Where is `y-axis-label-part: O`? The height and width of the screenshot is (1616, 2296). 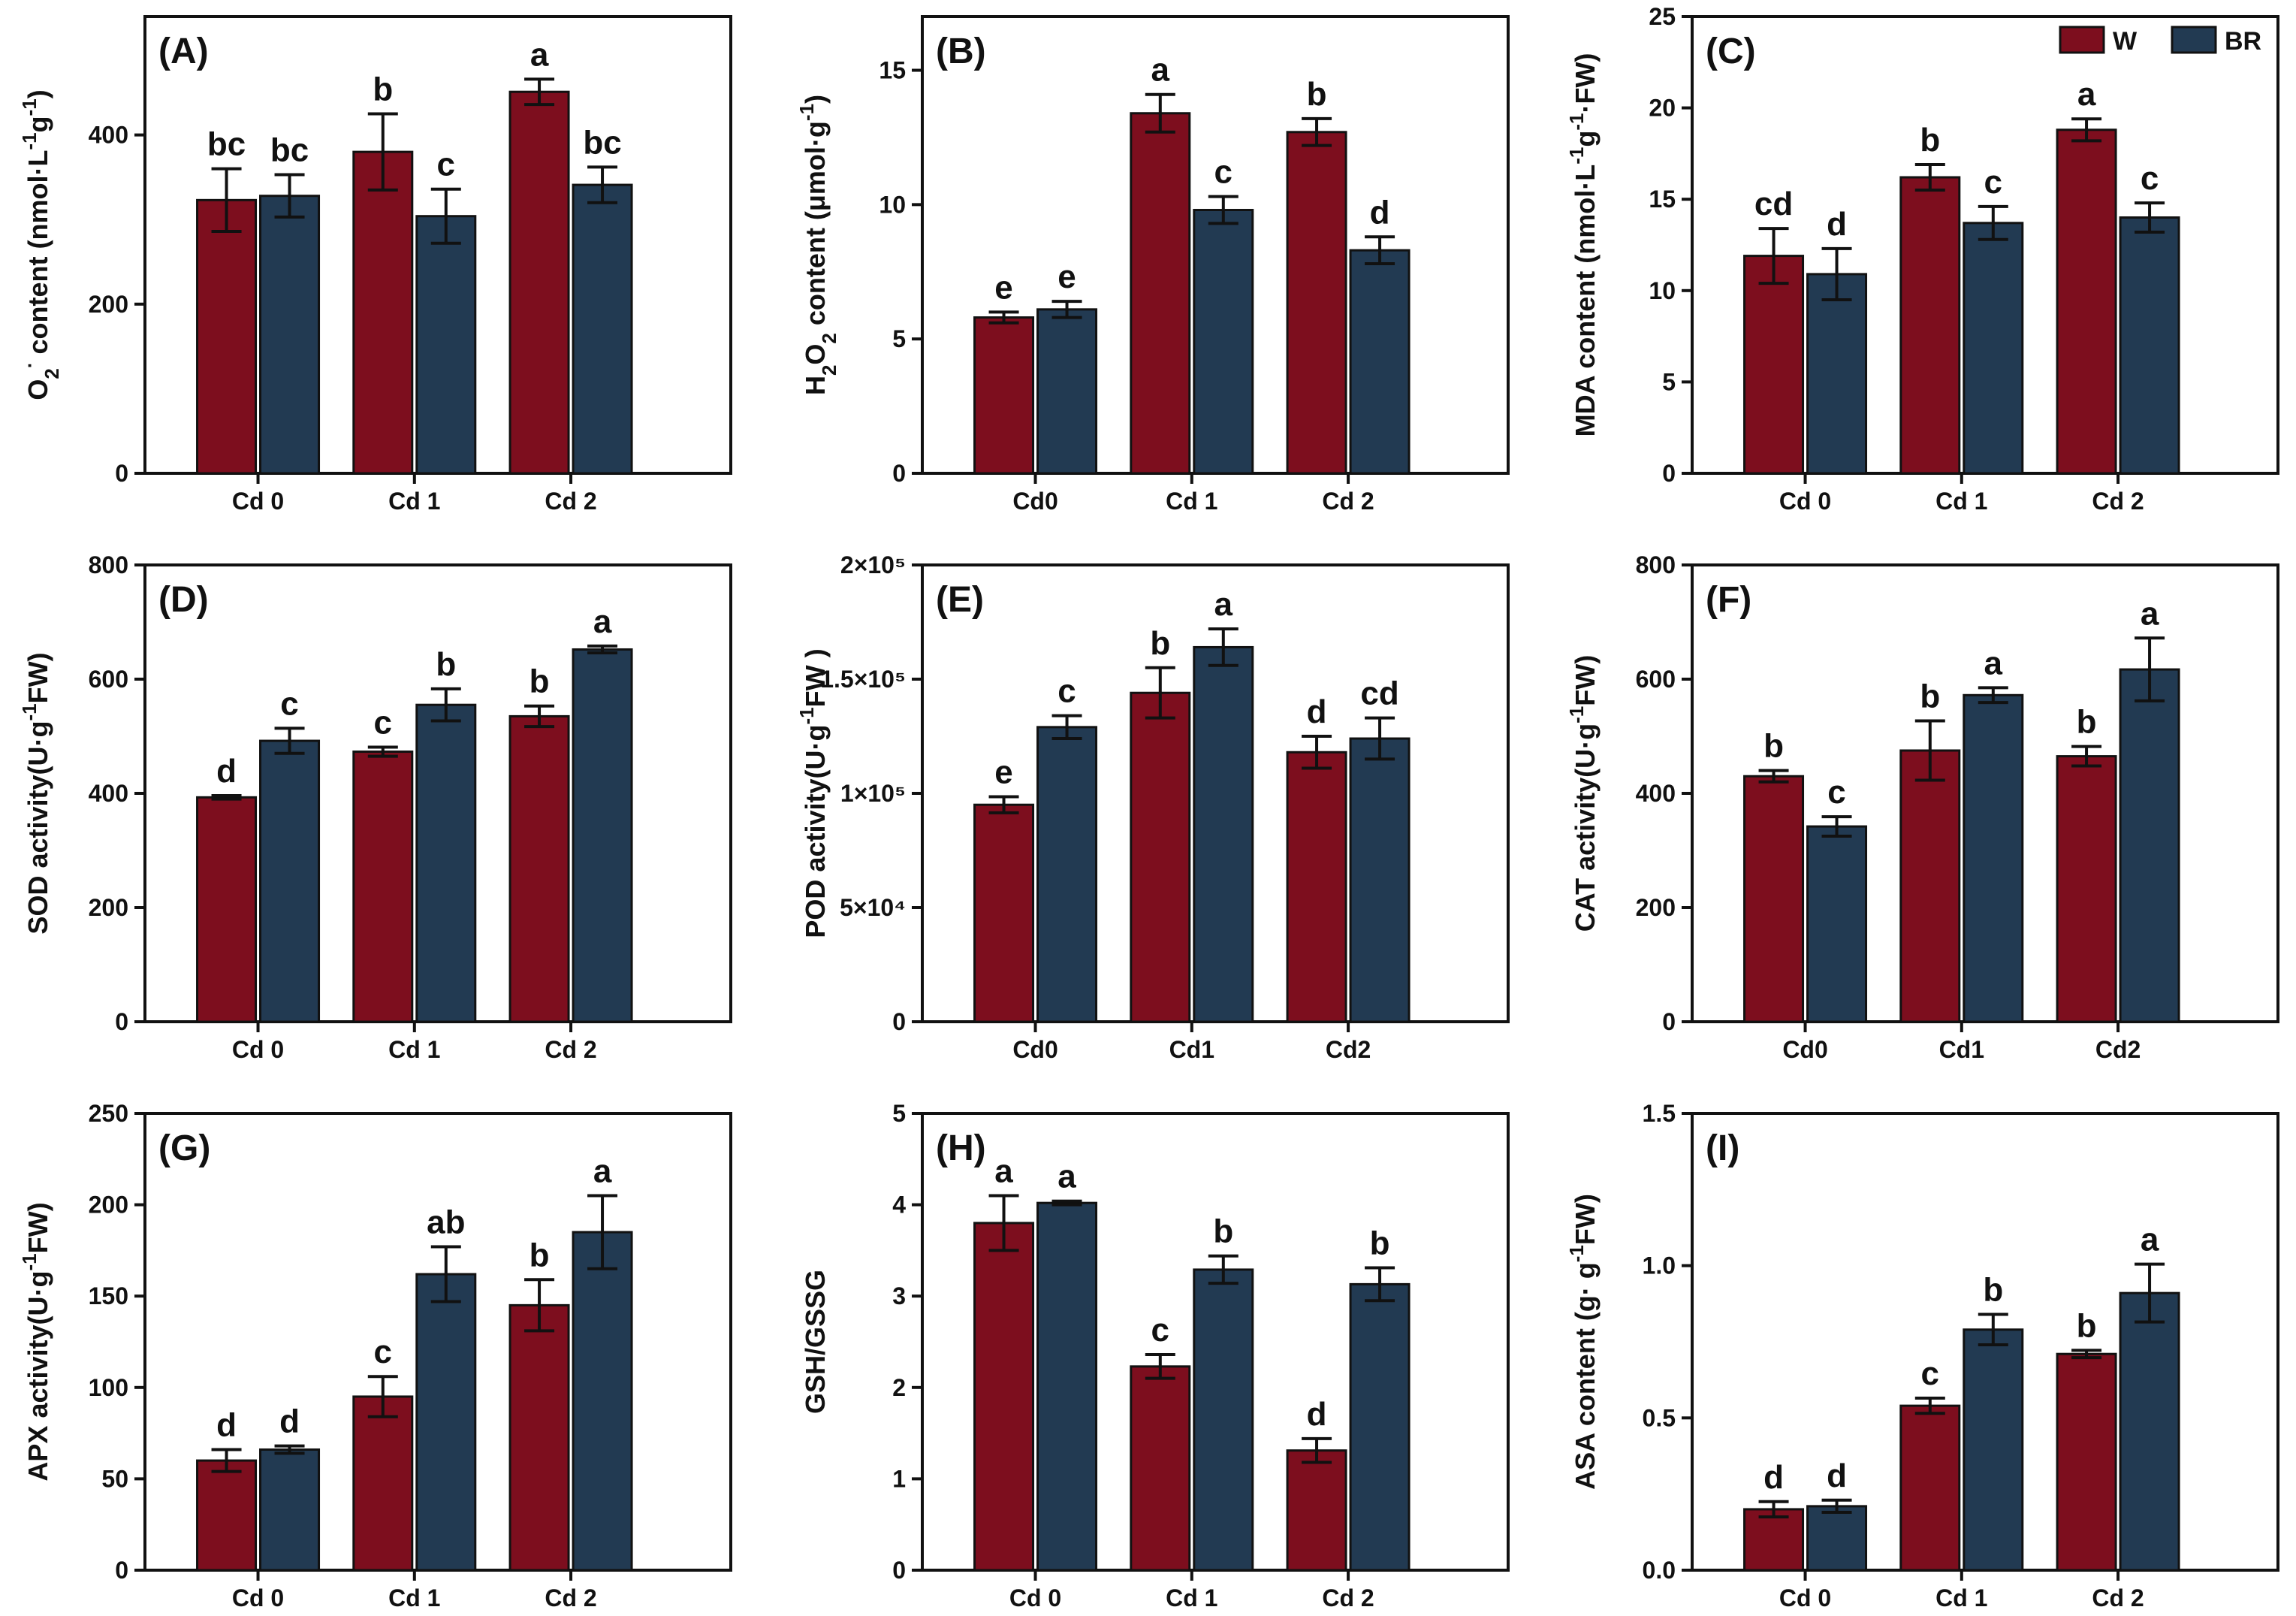 y-axis-label-part: O is located at coordinates (38, 389).